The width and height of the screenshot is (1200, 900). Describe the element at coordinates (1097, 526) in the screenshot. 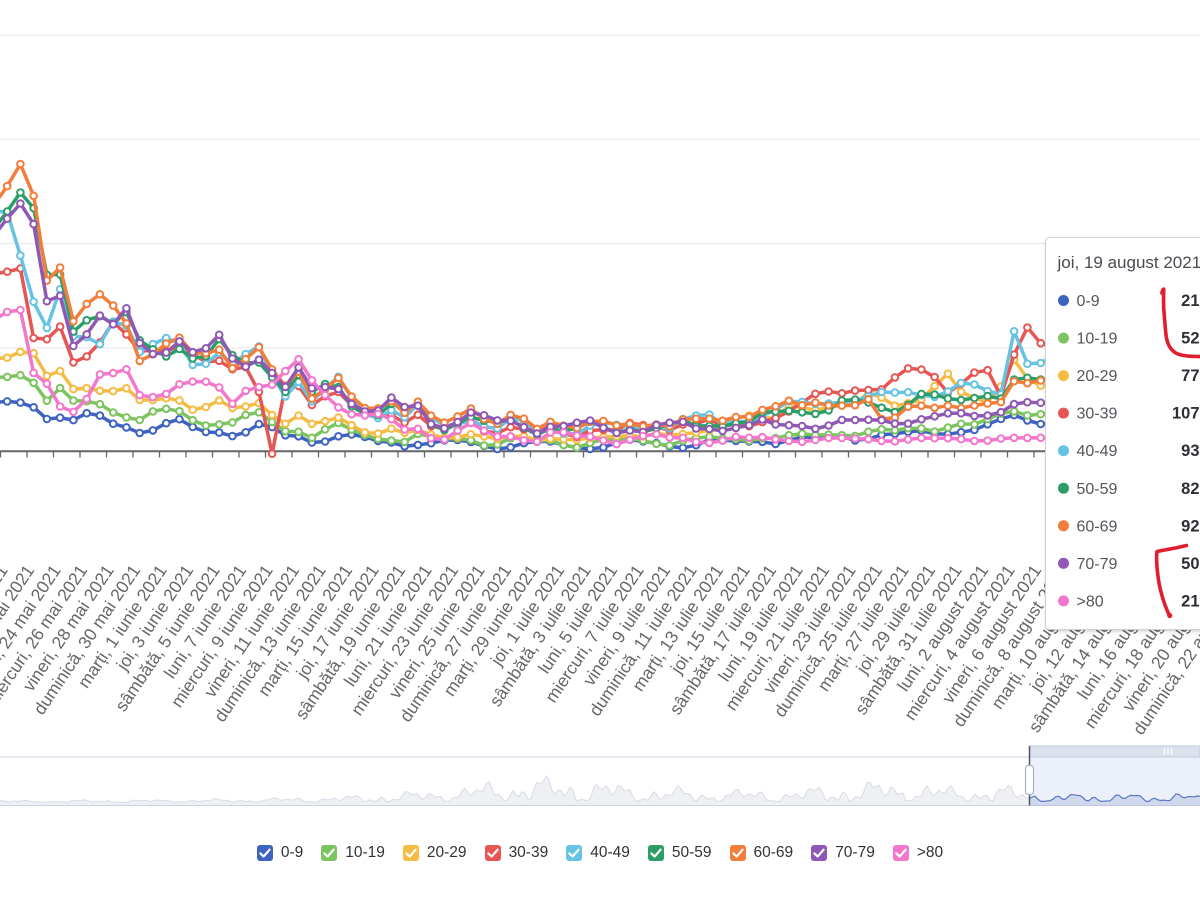

I see `svg-text: 60-69` at that location.